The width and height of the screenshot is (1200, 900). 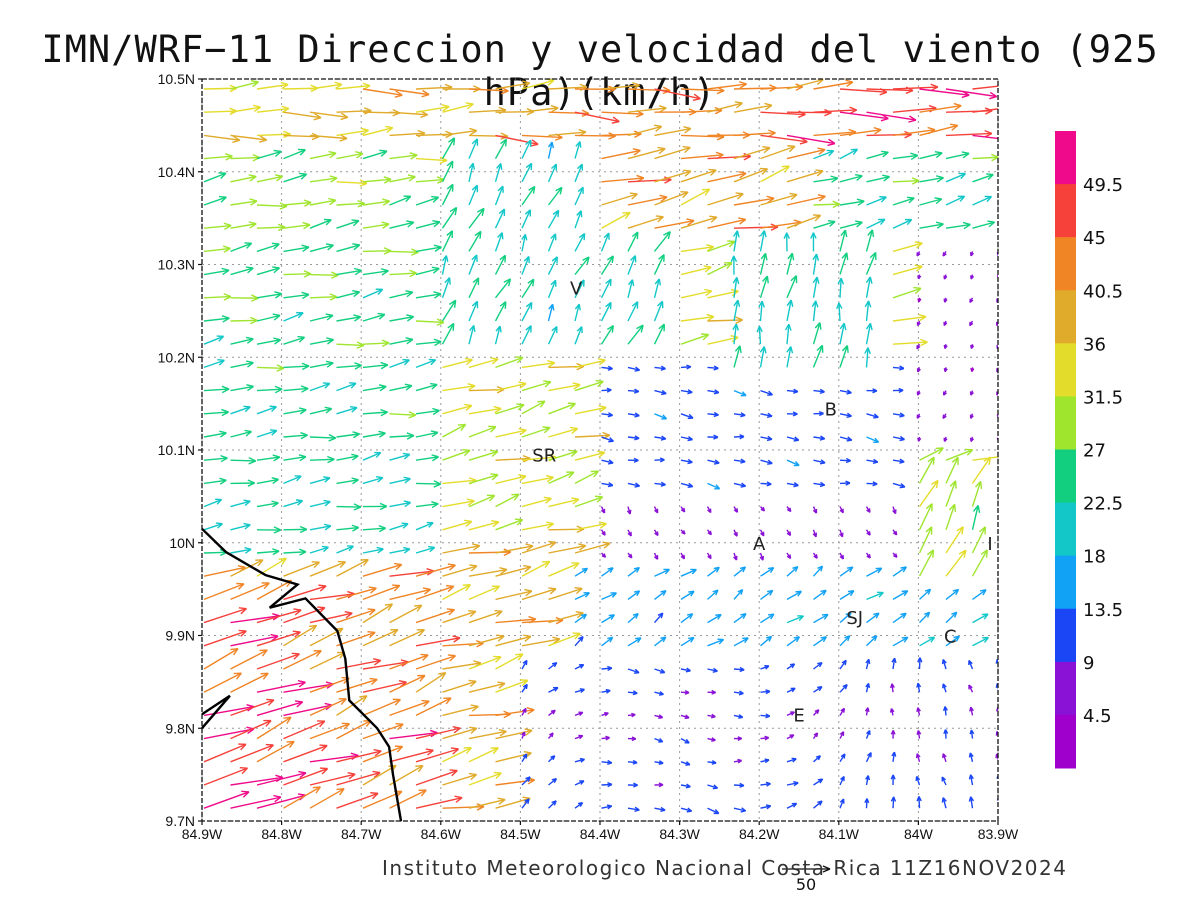 What do you see at coordinates (441, 834) in the screenshot?
I see `lon-tick-label: 84.6W` at bounding box center [441, 834].